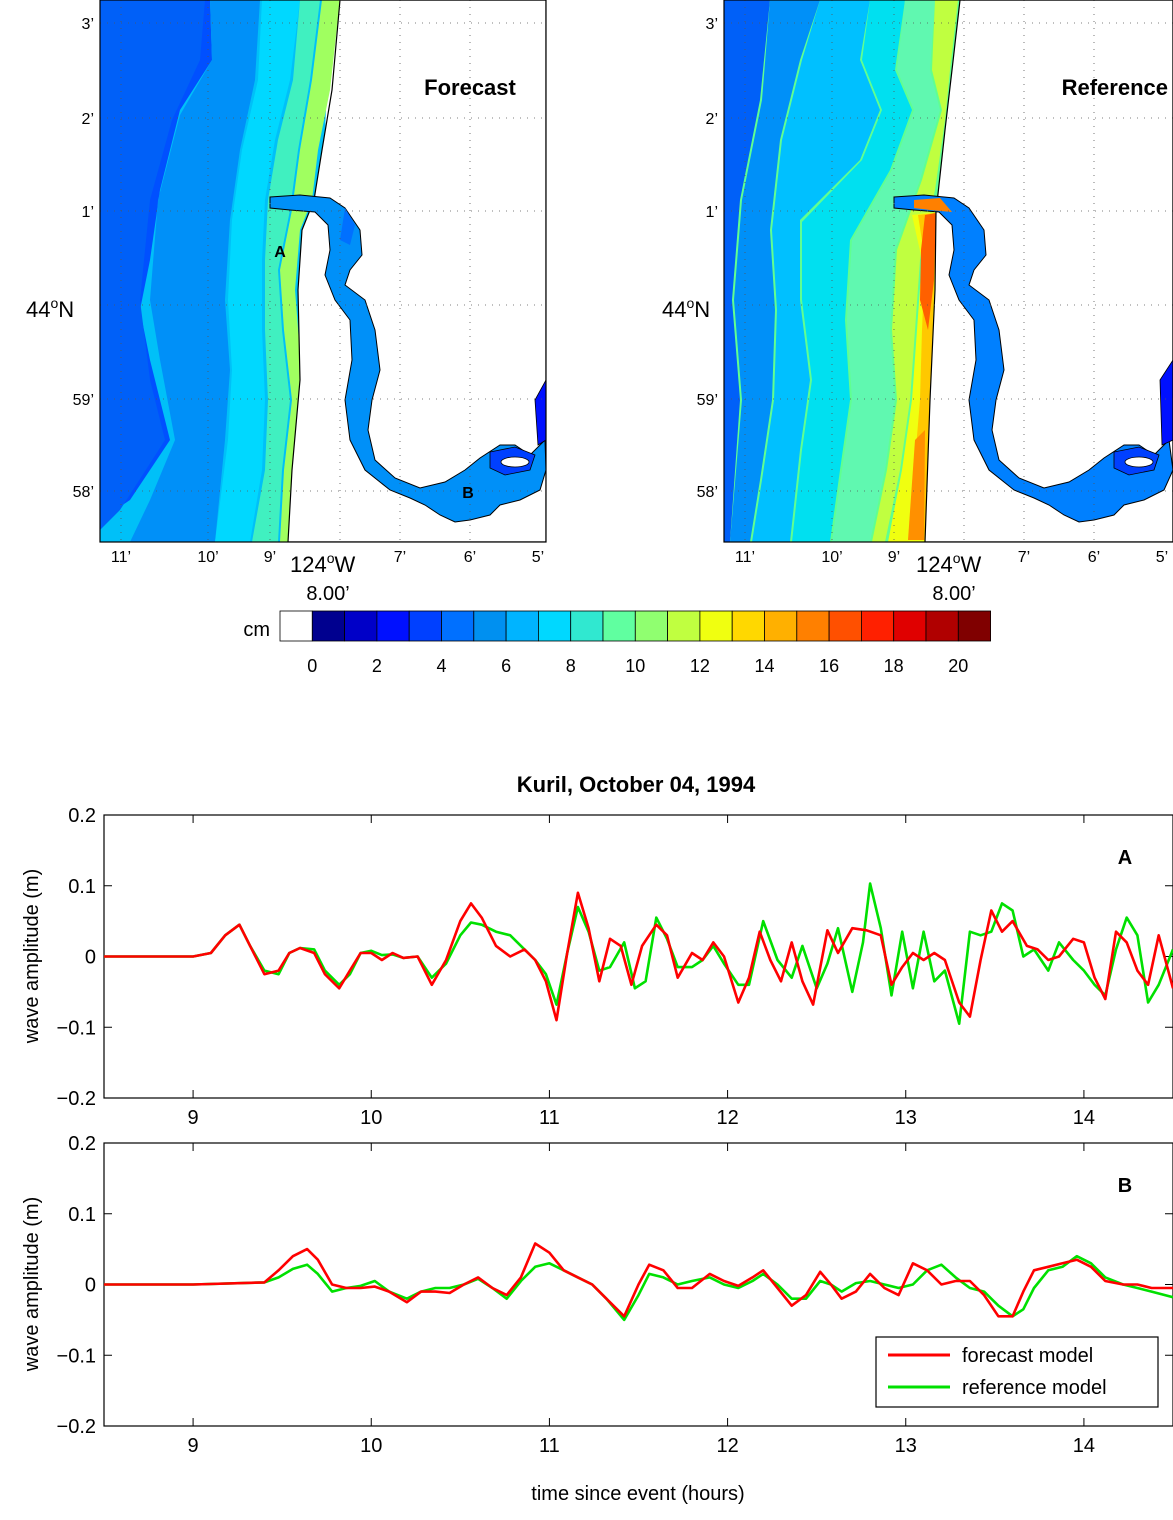 This screenshot has height=1520, width=1173. I want to click on colorbar-tick: 12, so click(700, 666).